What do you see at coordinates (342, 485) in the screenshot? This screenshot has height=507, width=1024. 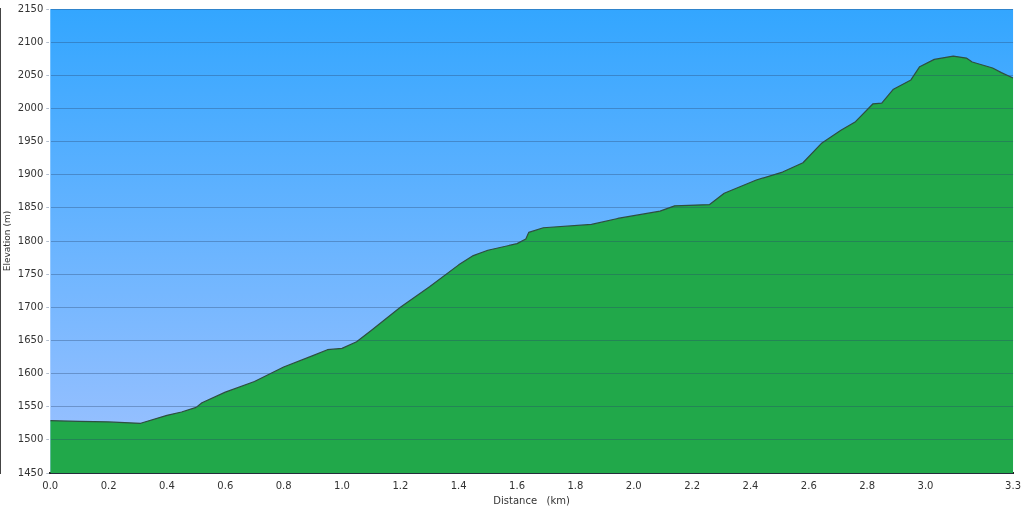 I see `x-tick-label: 1.0` at bounding box center [342, 485].